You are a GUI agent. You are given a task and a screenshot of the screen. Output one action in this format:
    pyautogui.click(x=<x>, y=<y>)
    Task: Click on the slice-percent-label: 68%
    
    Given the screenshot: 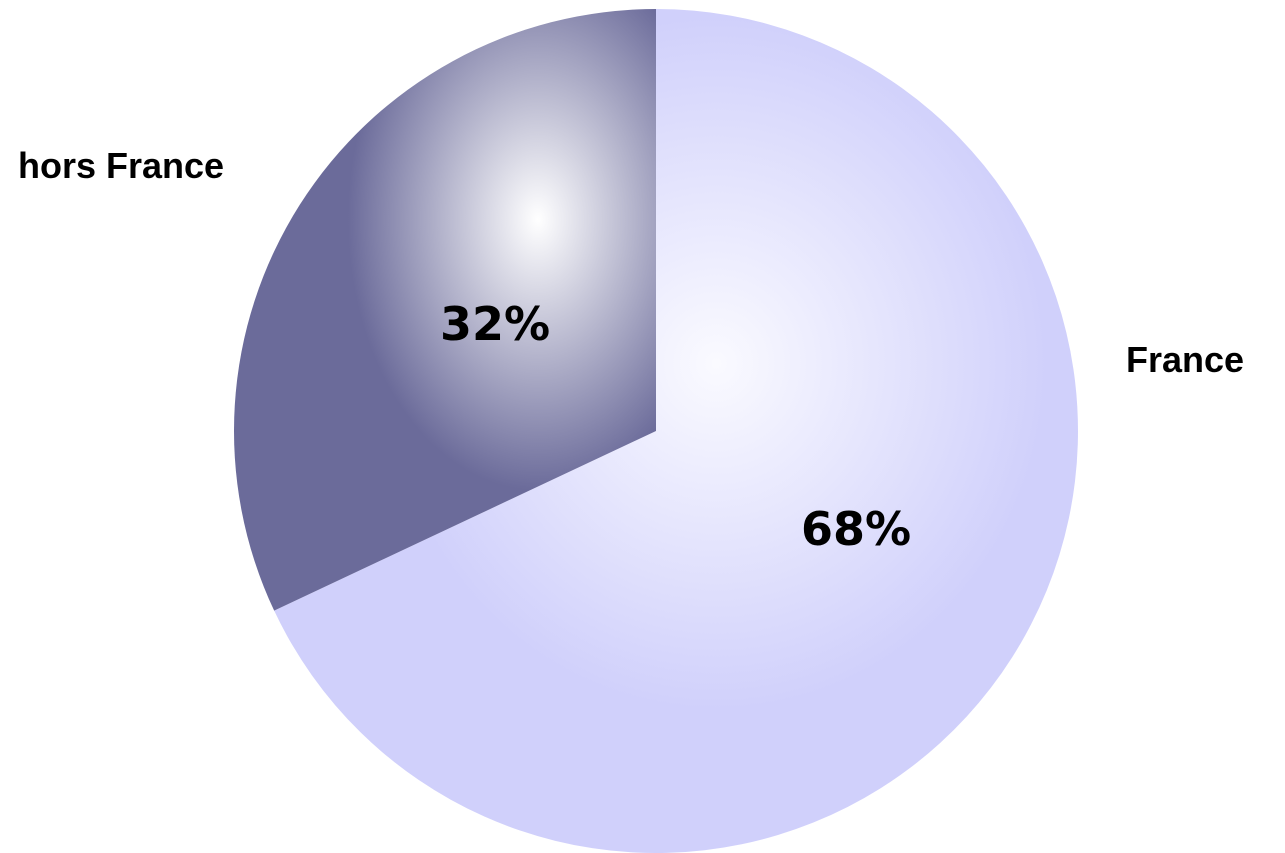 What is the action you would take?
    pyautogui.click(x=856, y=529)
    